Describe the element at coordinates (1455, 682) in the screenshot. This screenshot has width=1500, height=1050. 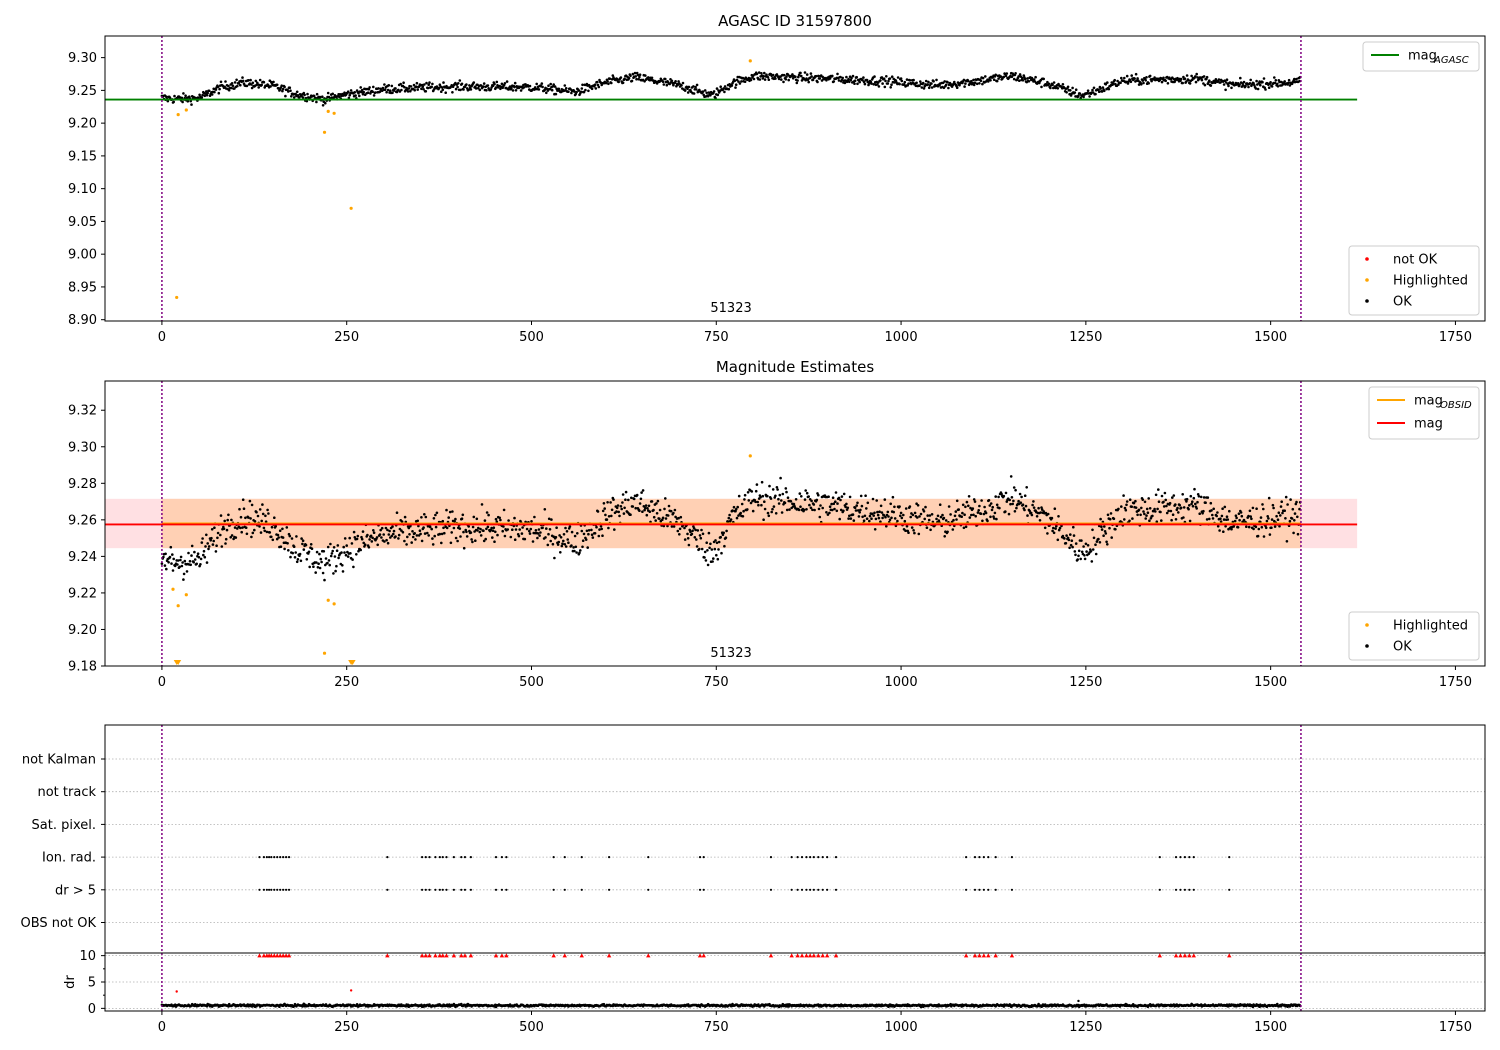
I see `x-tick-label: 1750` at that location.